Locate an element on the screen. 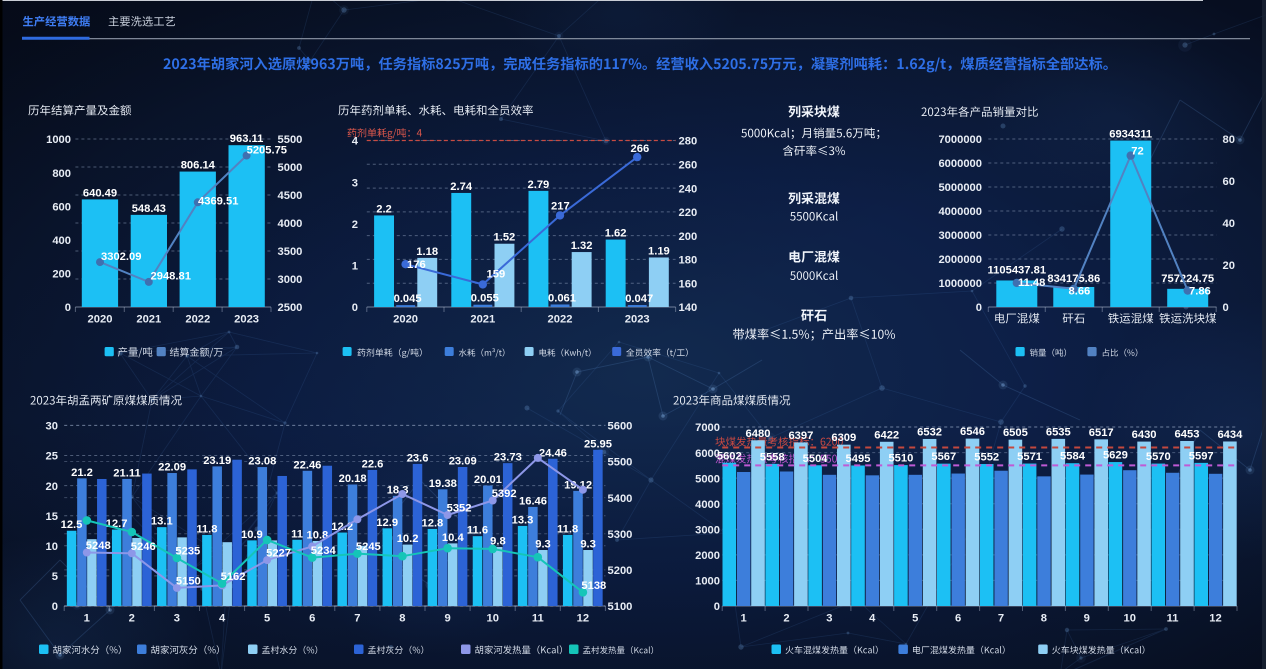 The image size is (1266, 669). svg-text: 1.62 is located at coordinates (616, 234).